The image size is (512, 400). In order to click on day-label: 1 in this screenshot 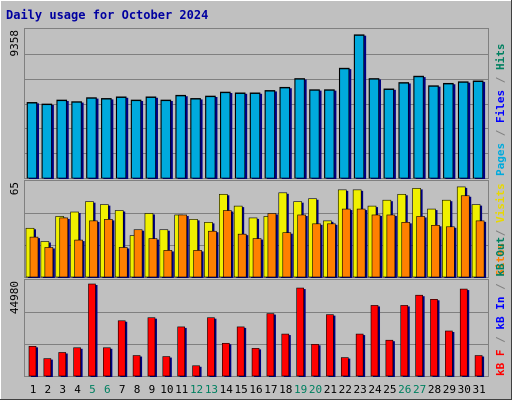, I will do `click(33, 389)`.